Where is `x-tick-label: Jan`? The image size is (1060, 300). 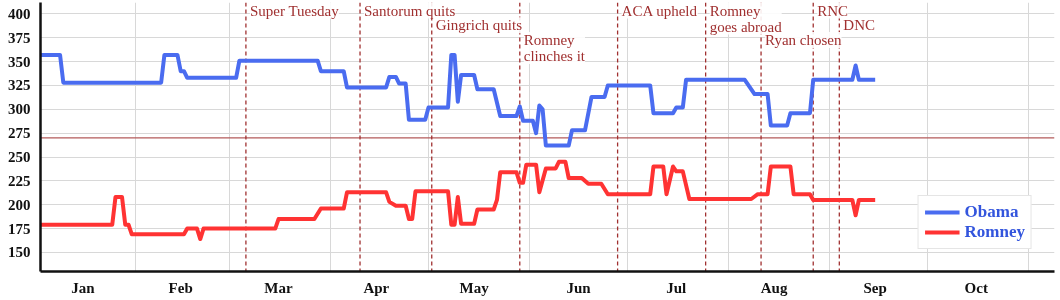 x-tick-label: Jan is located at coordinates (83, 287).